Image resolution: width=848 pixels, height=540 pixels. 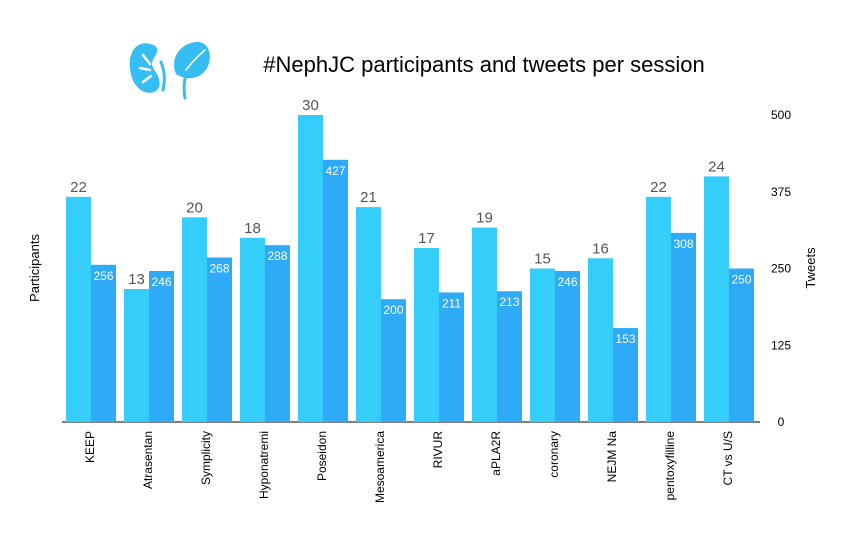 What do you see at coordinates (567, 282) in the screenshot?
I see `tweets-value-label-8: 246` at bounding box center [567, 282].